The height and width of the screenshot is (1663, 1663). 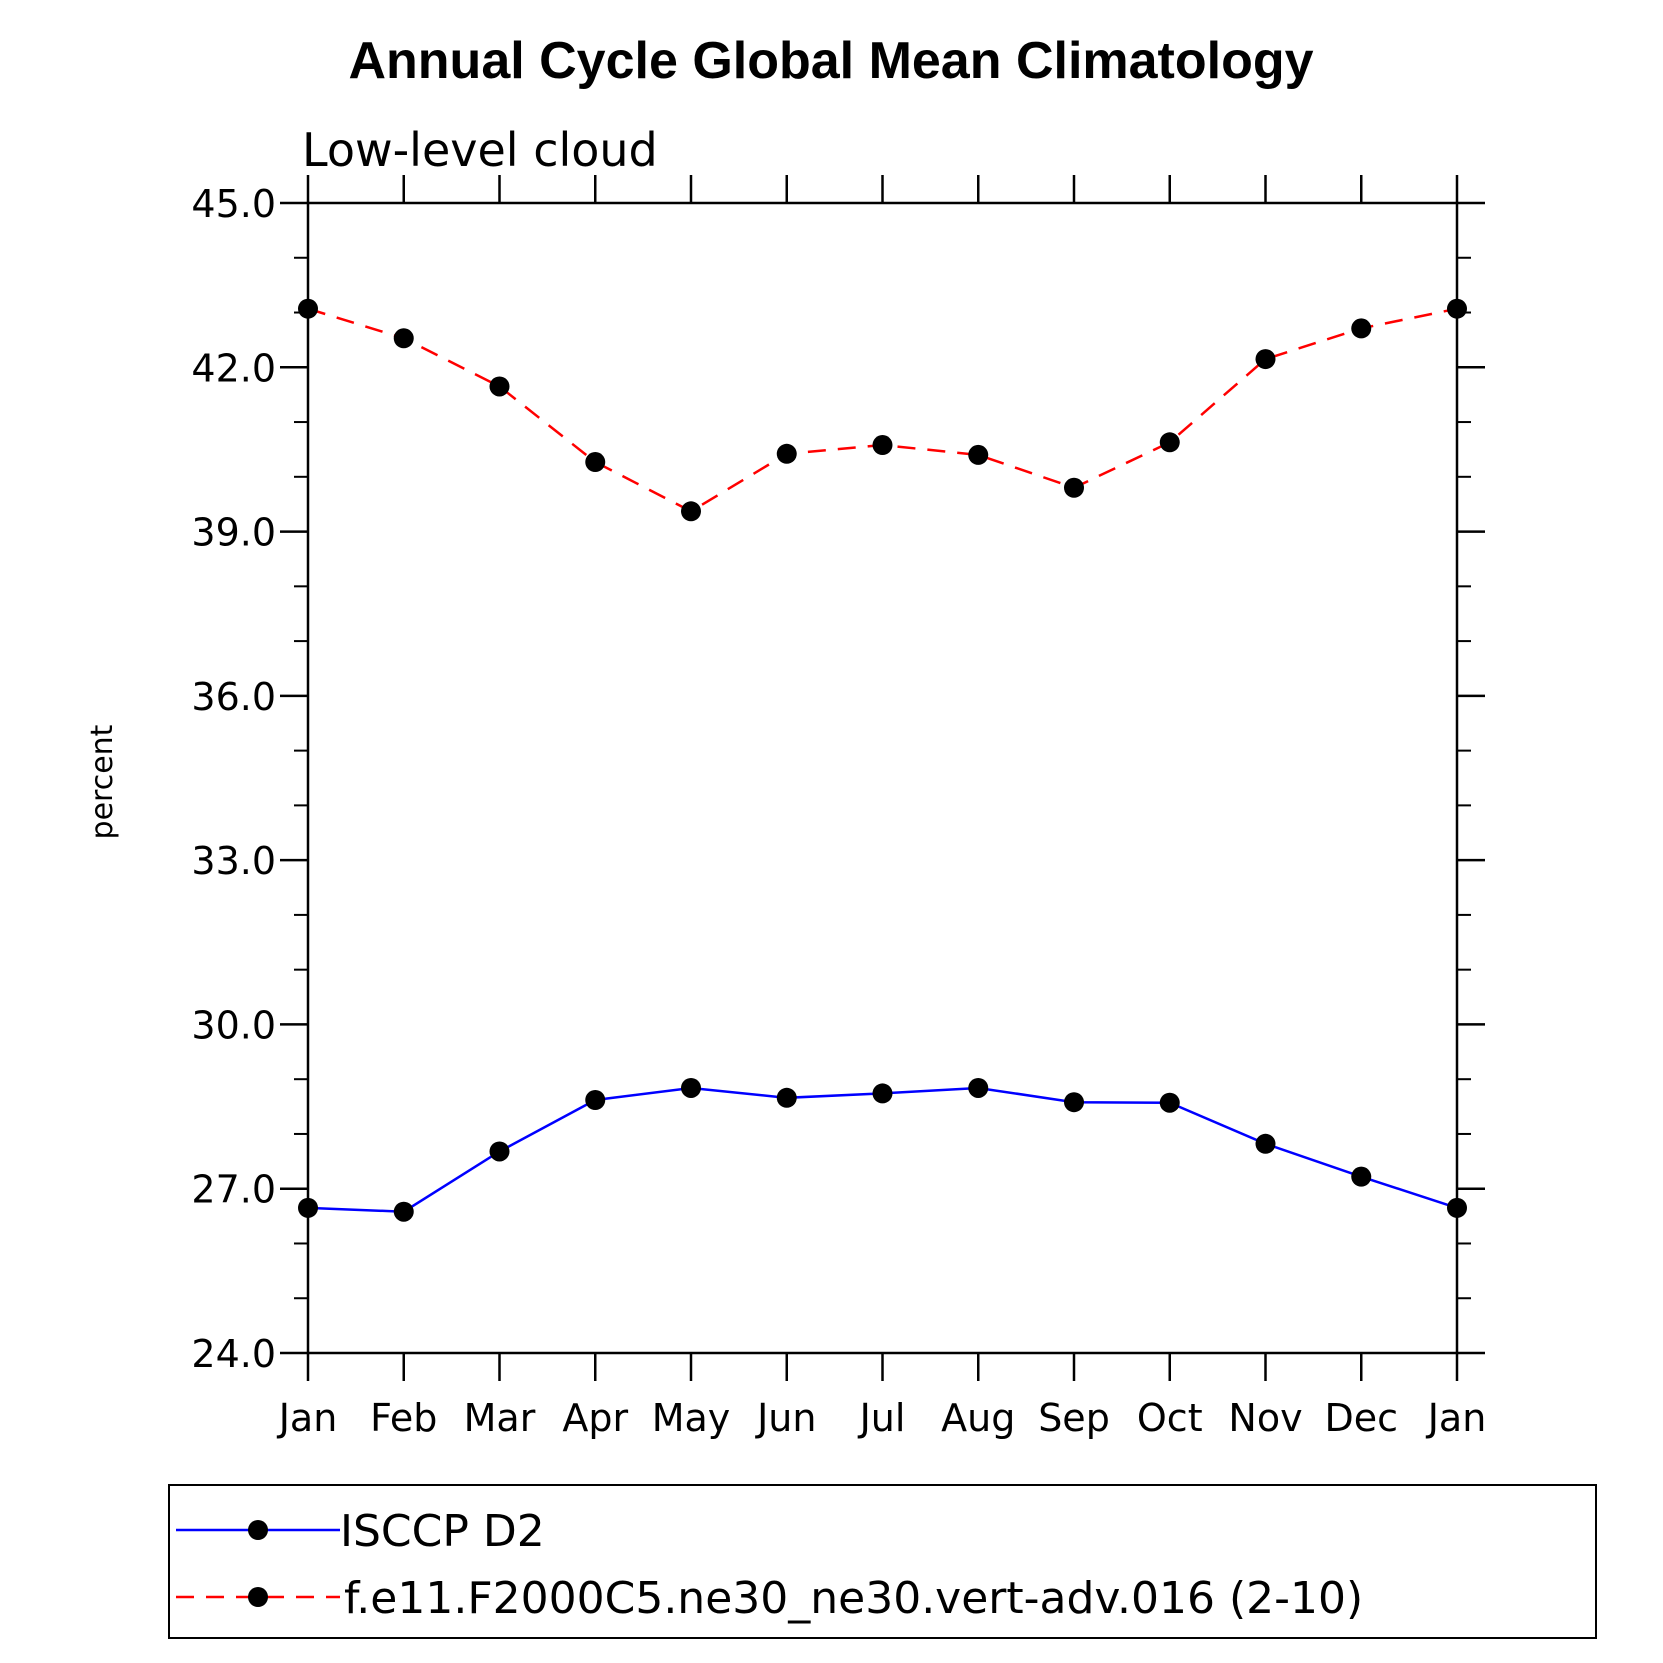 What do you see at coordinates (258, 1530) in the screenshot?
I see `legend-marker-isccp` at bounding box center [258, 1530].